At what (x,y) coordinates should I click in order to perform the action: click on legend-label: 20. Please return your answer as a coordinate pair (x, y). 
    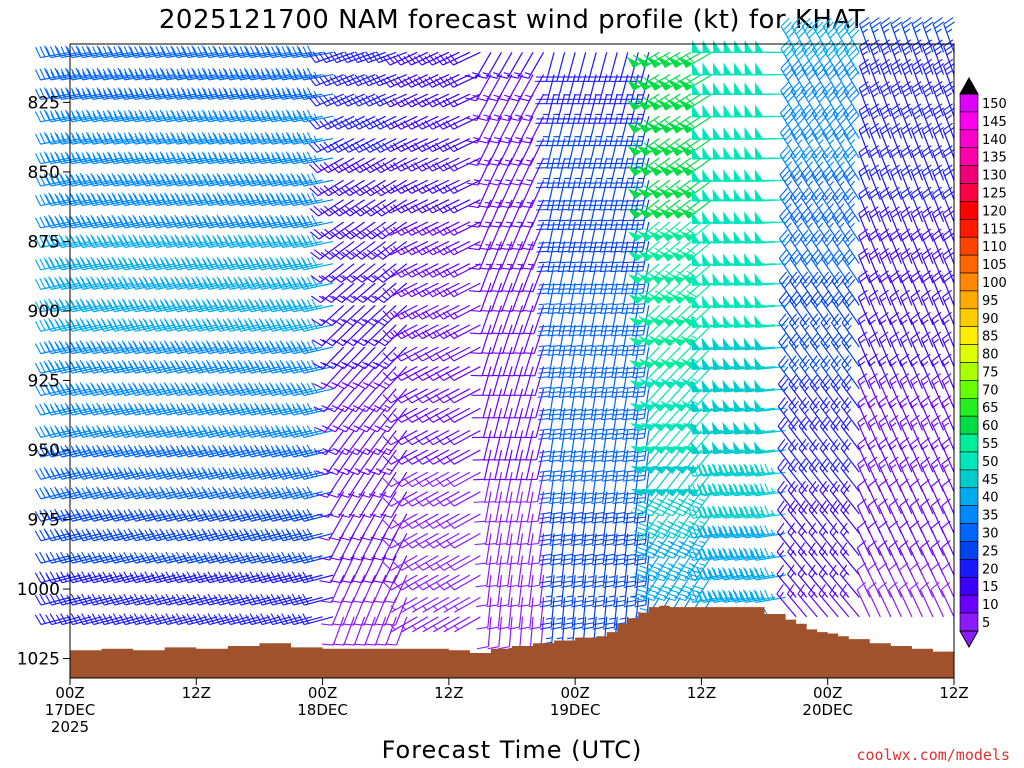
    Looking at the image, I should click on (990, 569).